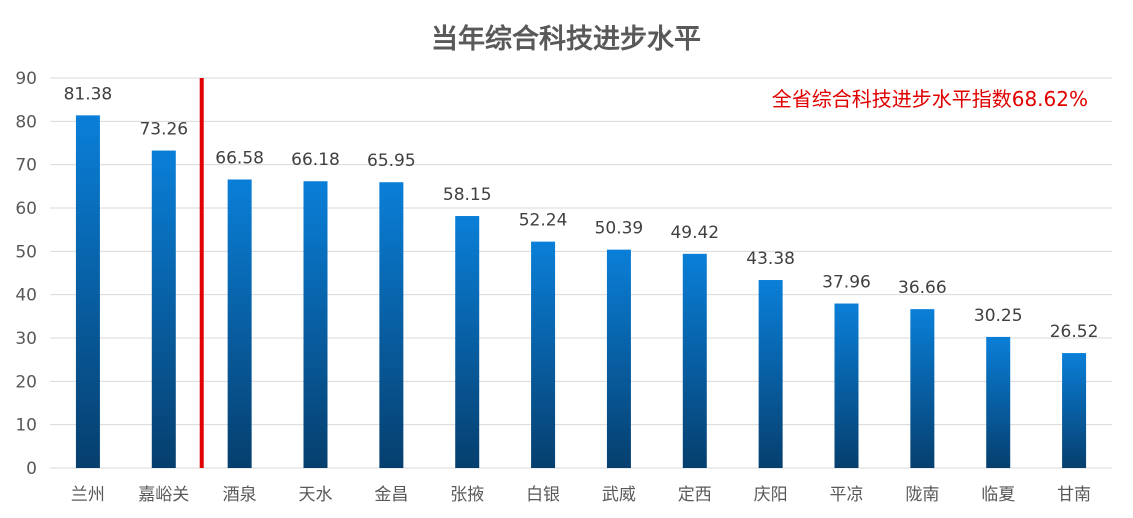  What do you see at coordinates (467, 495) in the screenshot?
I see `x-tick-label: 张掖` at bounding box center [467, 495].